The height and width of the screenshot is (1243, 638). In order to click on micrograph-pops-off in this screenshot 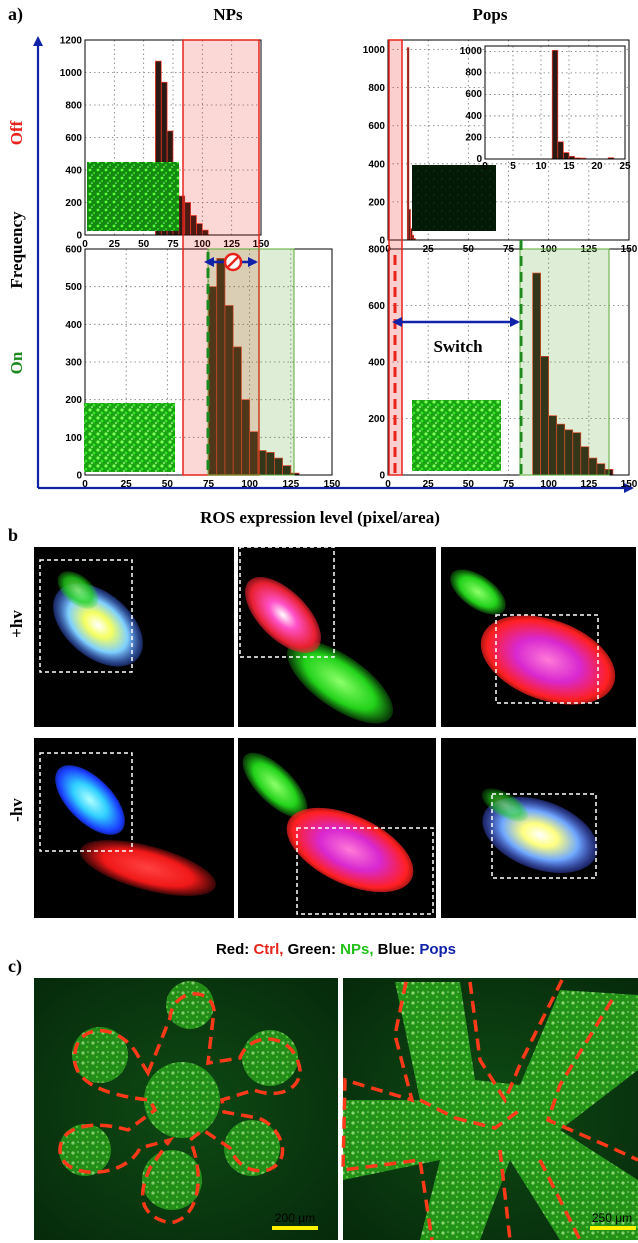, I will do `click(454, 198)`.